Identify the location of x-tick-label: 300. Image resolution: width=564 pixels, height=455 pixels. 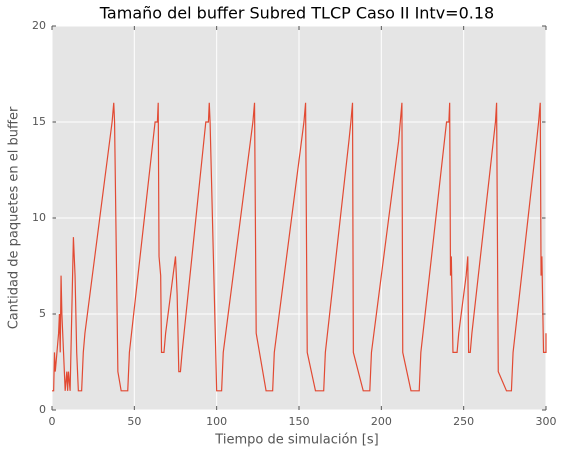
(546, 421).